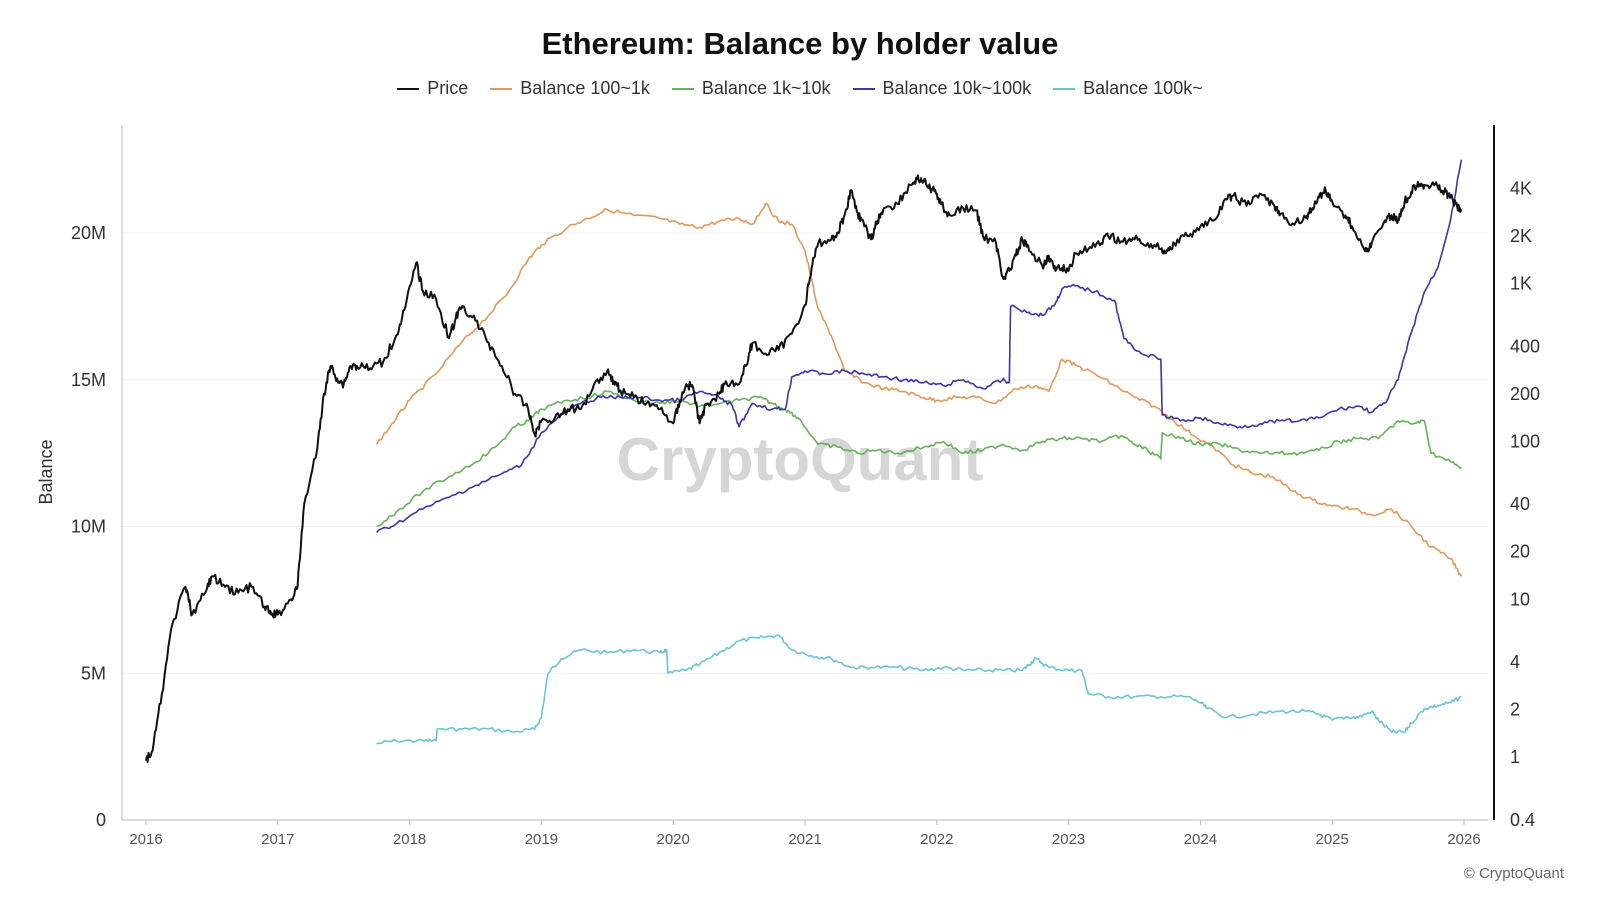 The height and width of the screenshot is (900, 1600). I want to click on y2-tick-label: 4, so click(1515, 662).